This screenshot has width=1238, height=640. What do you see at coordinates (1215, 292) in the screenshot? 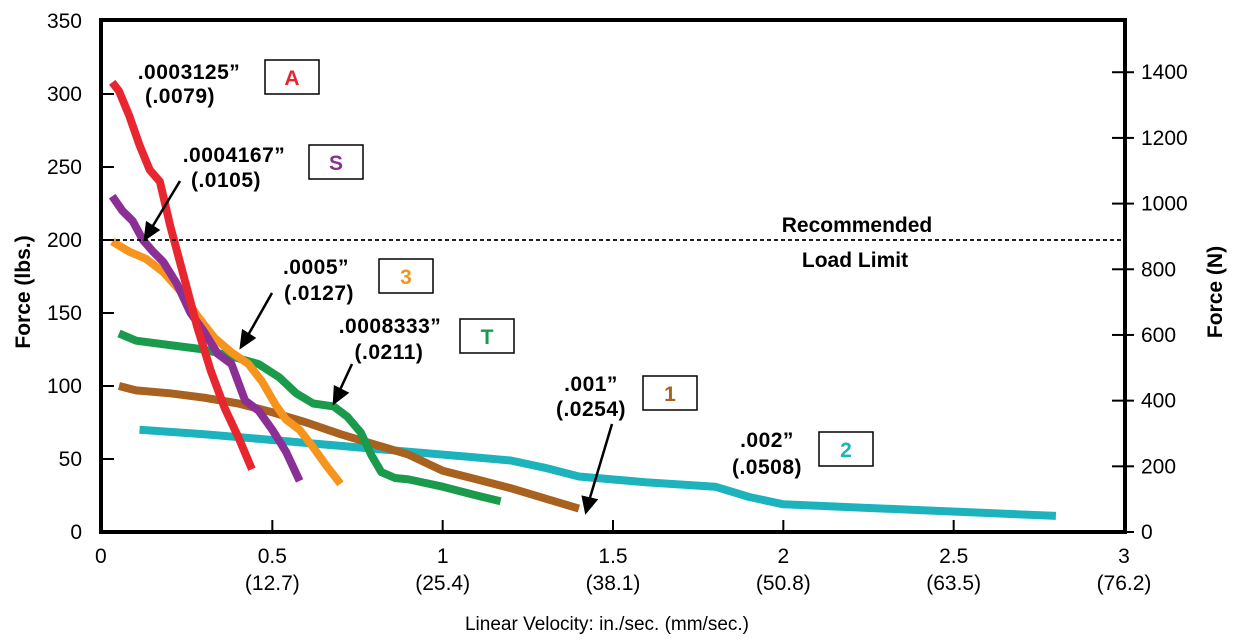
I see `y-axis-right-title: Force (N)` at bounding box center [1215, 292].